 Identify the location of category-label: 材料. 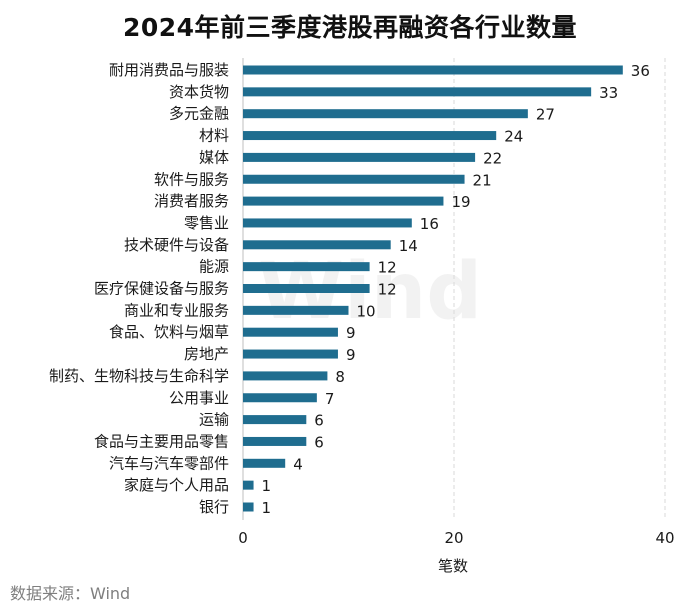
(214, 136).